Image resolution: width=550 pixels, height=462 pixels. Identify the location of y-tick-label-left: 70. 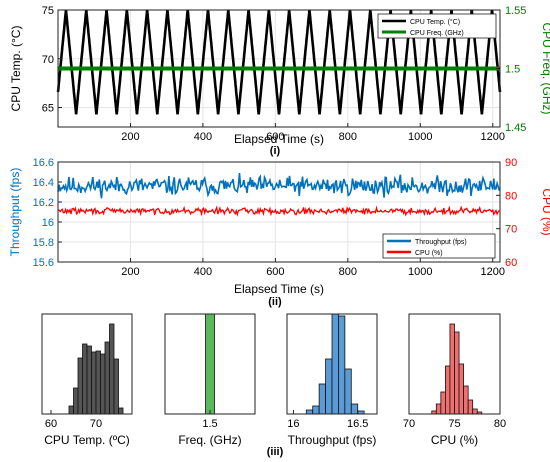
(48, 60).